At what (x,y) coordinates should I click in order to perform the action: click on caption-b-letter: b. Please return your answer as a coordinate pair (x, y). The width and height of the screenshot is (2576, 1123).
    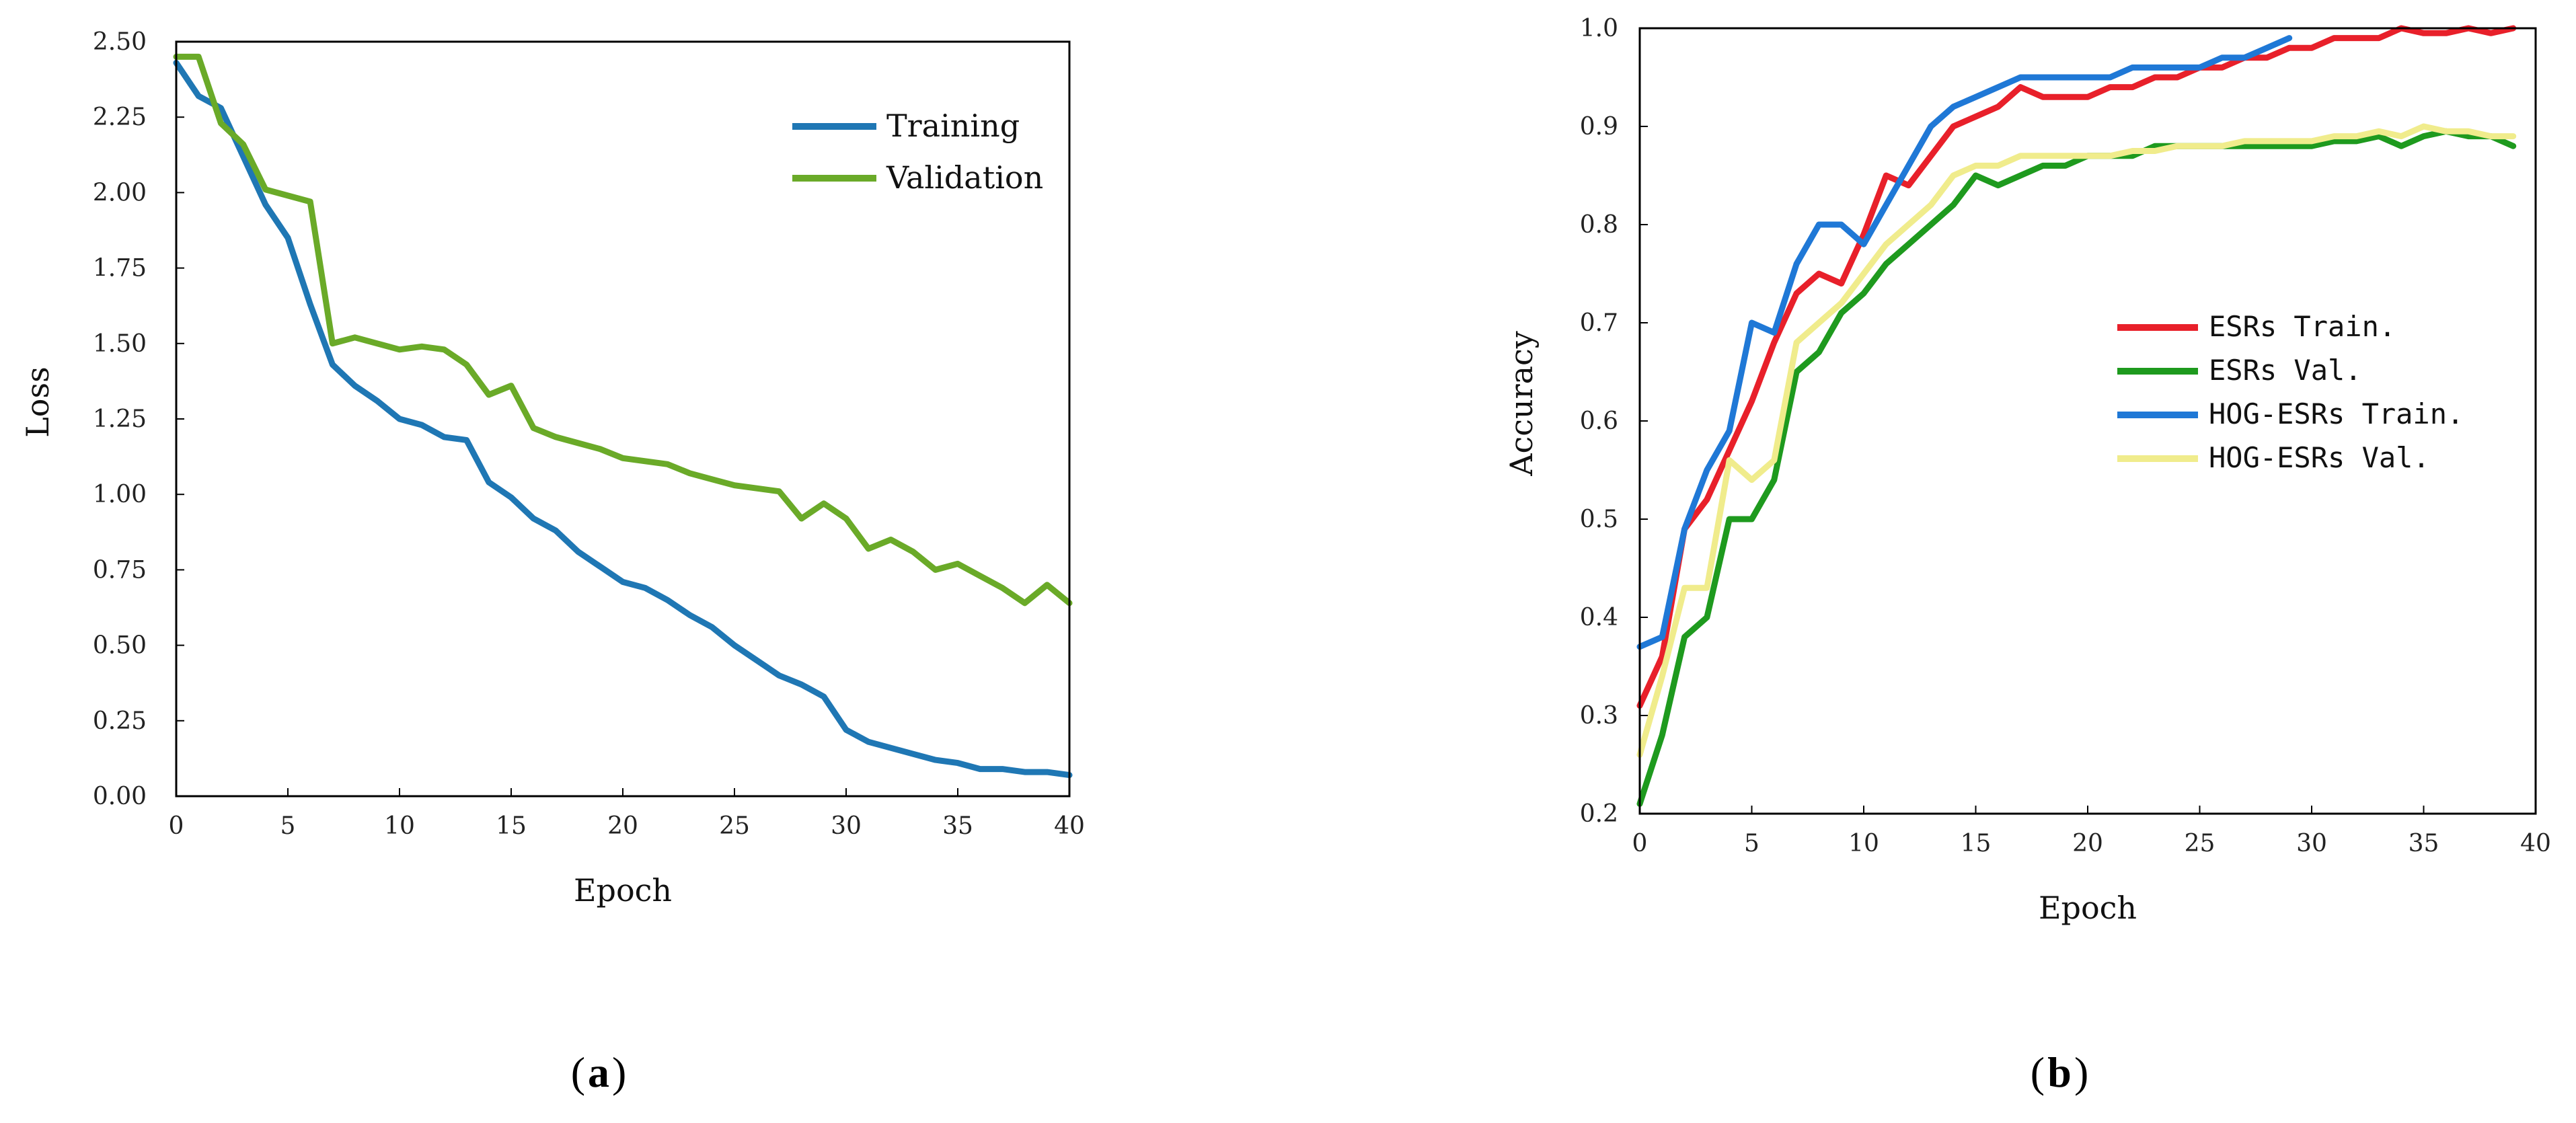
    Looking at the image, I should click on (2059, 1072).